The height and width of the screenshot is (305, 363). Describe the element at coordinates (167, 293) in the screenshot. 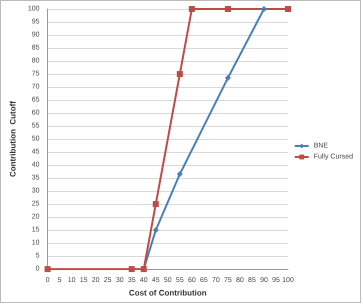

I see `x-axis-title: Cost of Contribution` at that location.